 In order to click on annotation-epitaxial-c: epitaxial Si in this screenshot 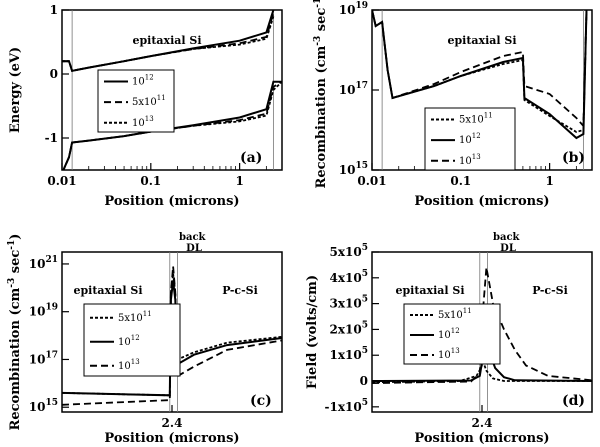, I will do `click(107, 290)`.